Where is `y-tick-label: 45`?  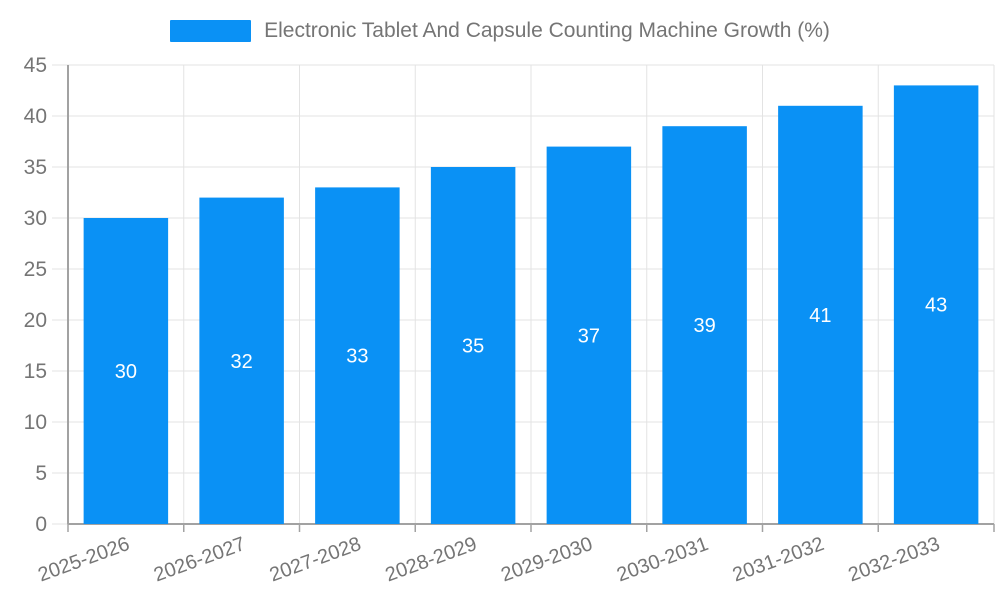 y-tick-label: 45 is located at coordinates (35, 65).